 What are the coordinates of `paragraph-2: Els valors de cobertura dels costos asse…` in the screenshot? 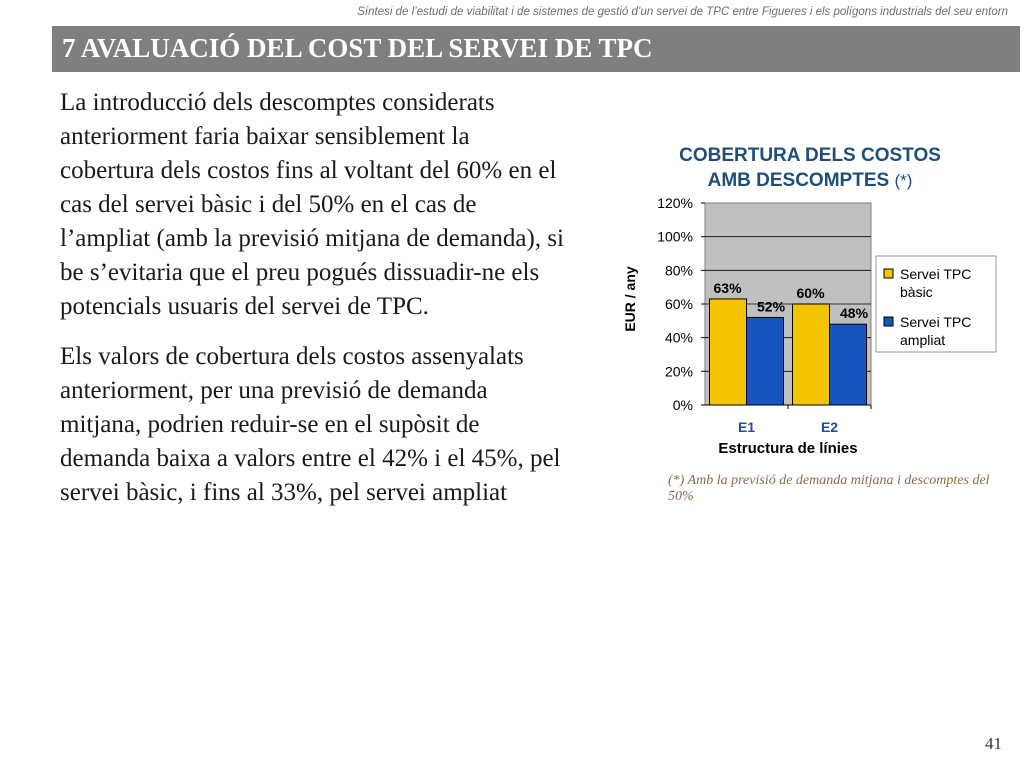 It's located at (310, 424).